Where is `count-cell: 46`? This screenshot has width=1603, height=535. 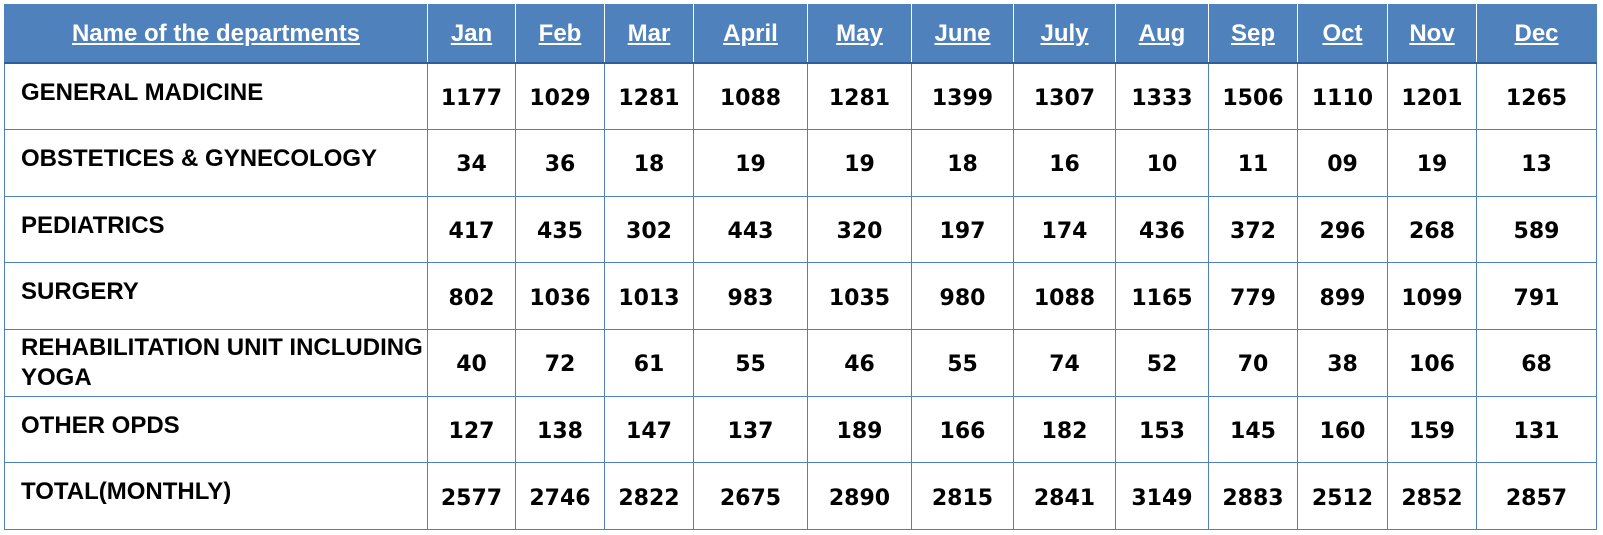 count-cell: 46 is located at coordinates (859, 363).